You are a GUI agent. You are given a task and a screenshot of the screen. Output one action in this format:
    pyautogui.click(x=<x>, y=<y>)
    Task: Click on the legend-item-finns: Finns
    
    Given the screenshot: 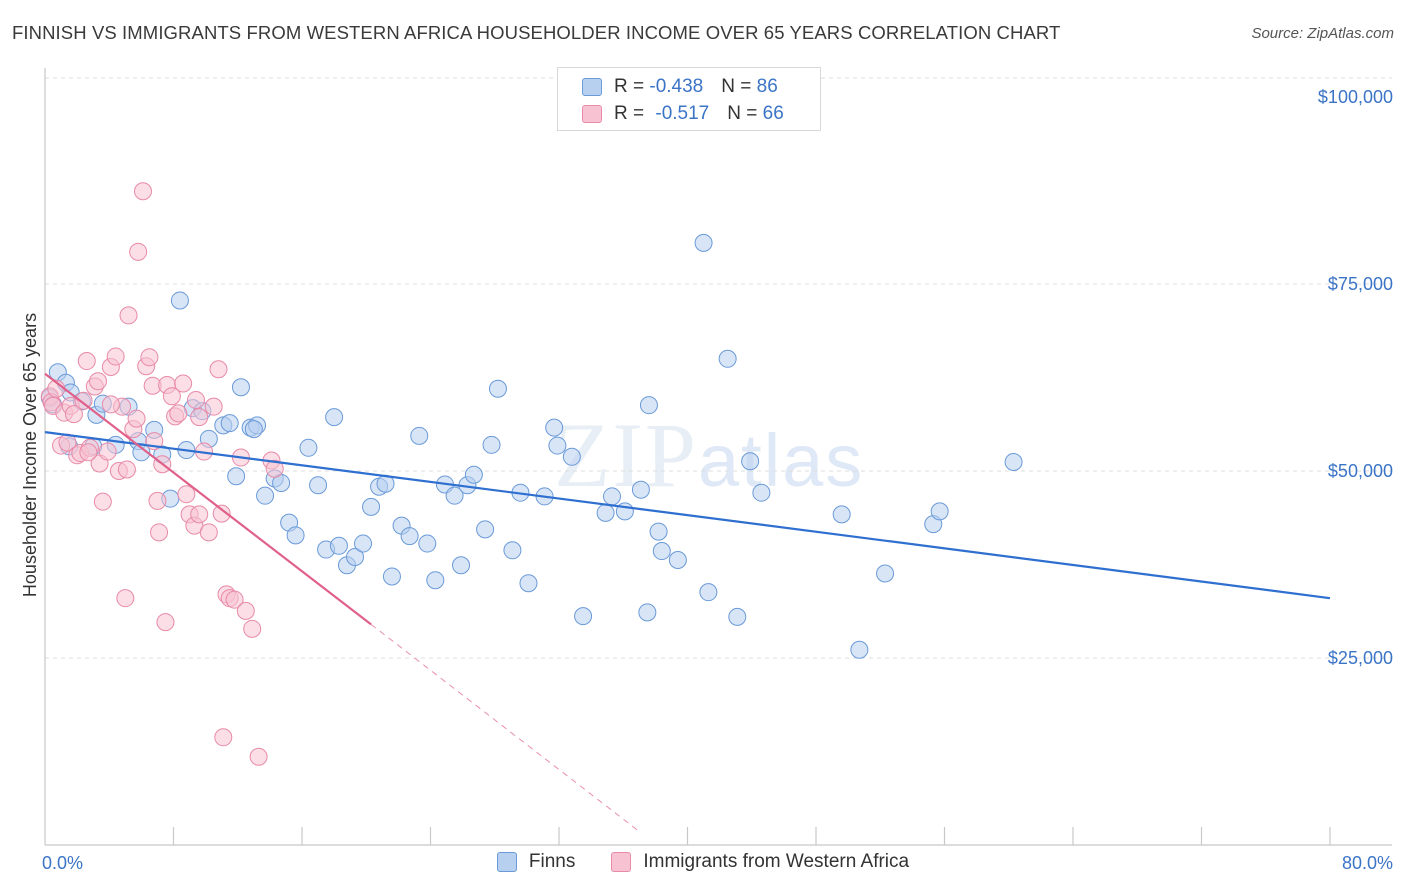 What is the action you would take?
    pyautogui.click(x=536, y=862)
    